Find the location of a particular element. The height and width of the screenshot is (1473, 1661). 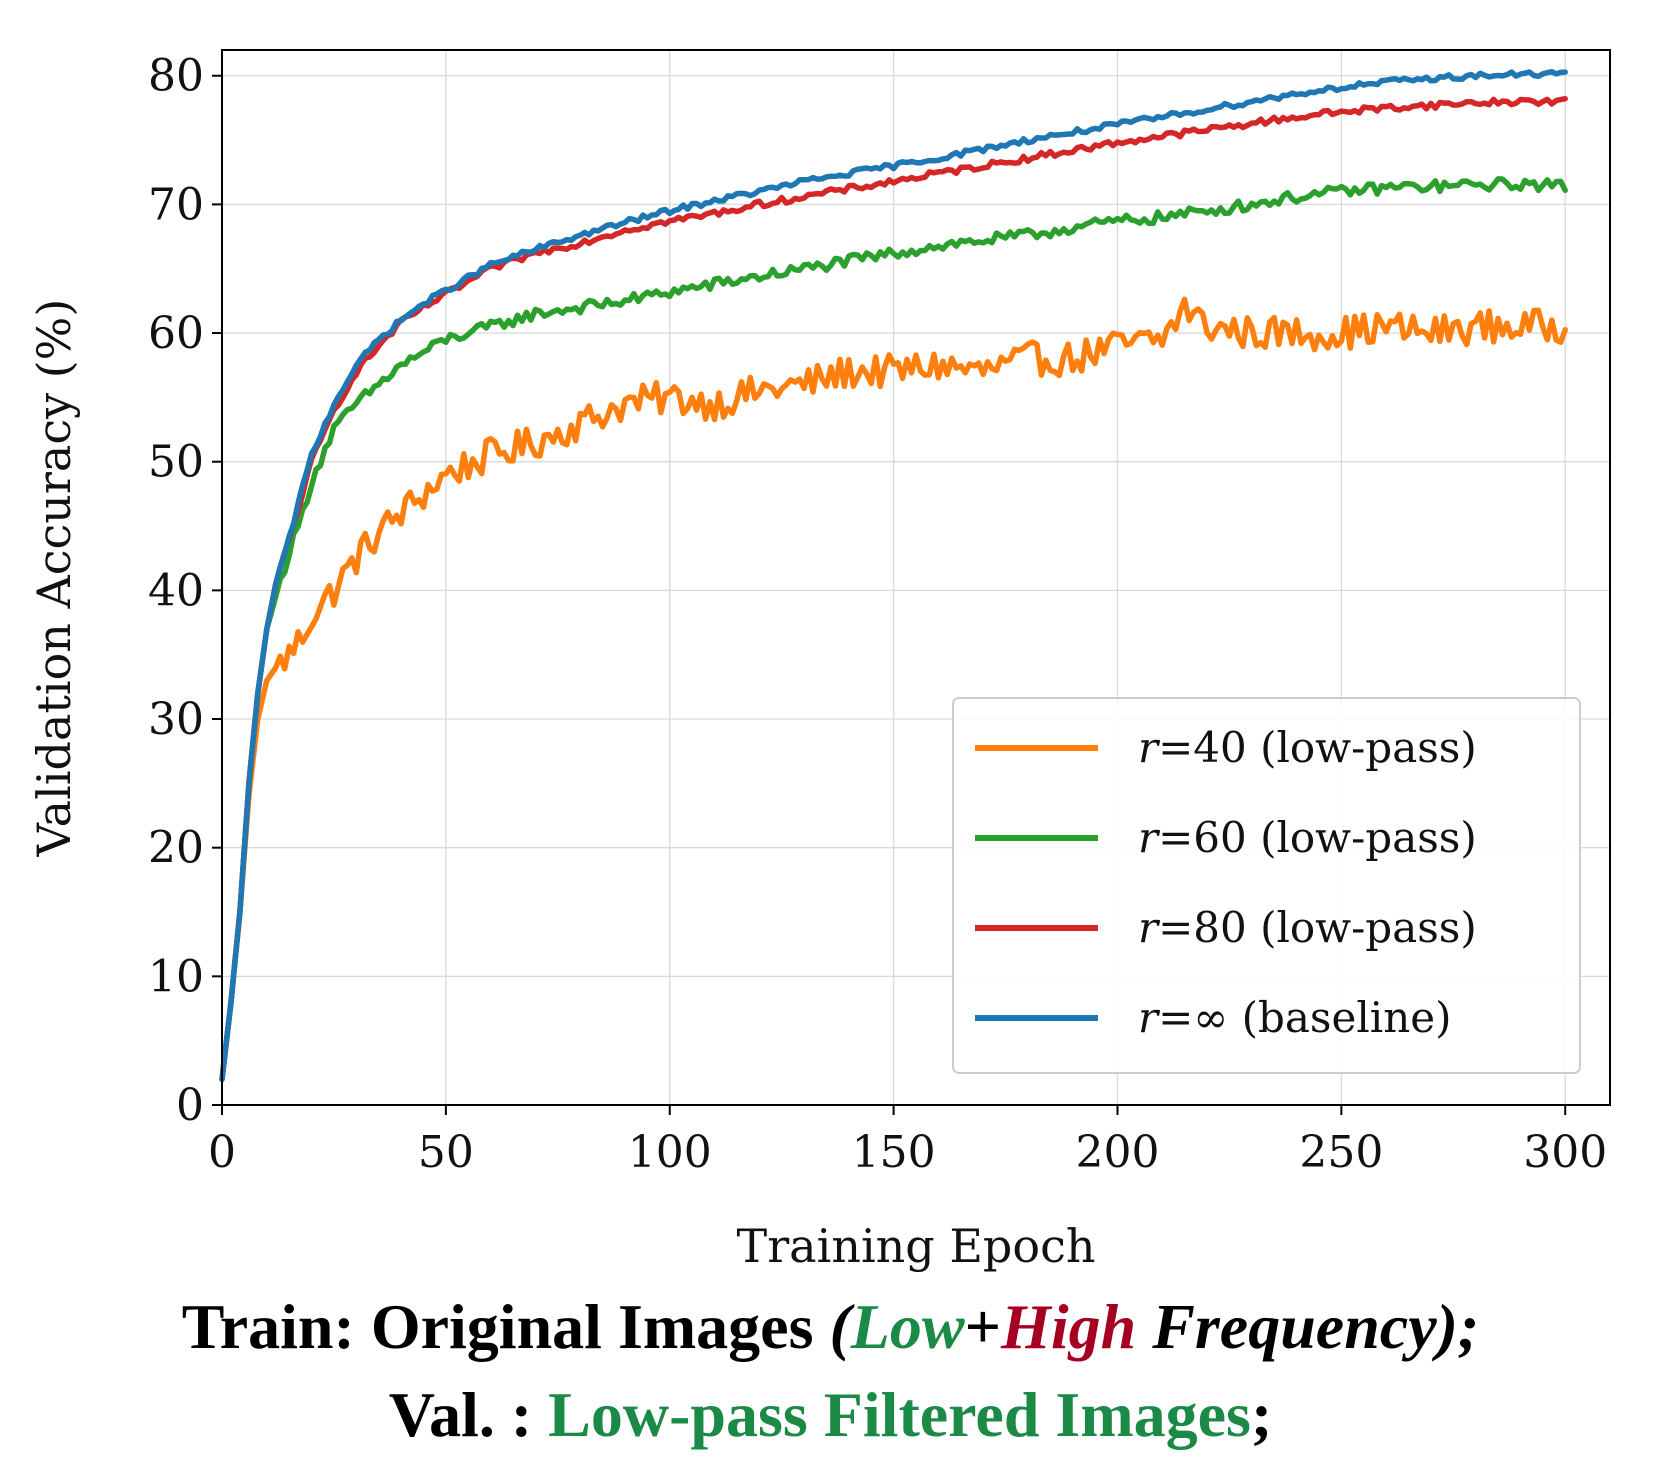

x-tick-label: 0 is located at coordinates (222, 1152).